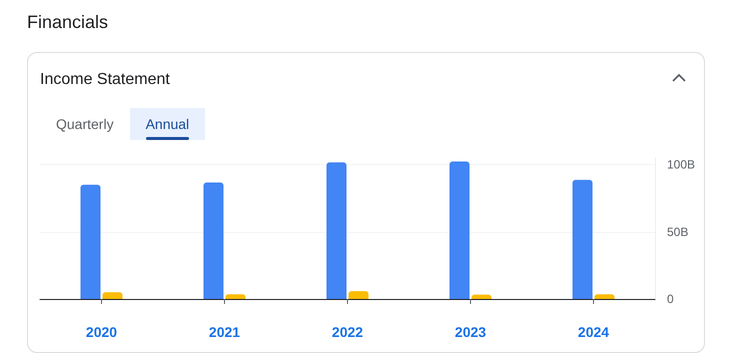 This screenshot has width=744, height=353. I want to click on text: Annual, so click(168, 124).